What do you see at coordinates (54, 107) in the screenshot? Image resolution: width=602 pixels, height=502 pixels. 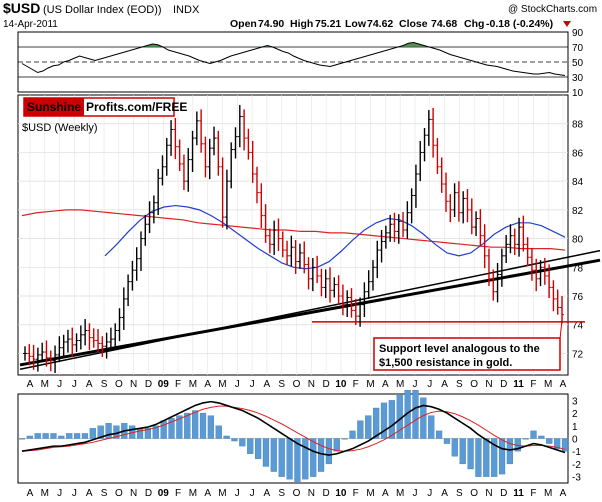 I see `logo-sunshine-text: Sunshine` at bounding box center [54, 107].